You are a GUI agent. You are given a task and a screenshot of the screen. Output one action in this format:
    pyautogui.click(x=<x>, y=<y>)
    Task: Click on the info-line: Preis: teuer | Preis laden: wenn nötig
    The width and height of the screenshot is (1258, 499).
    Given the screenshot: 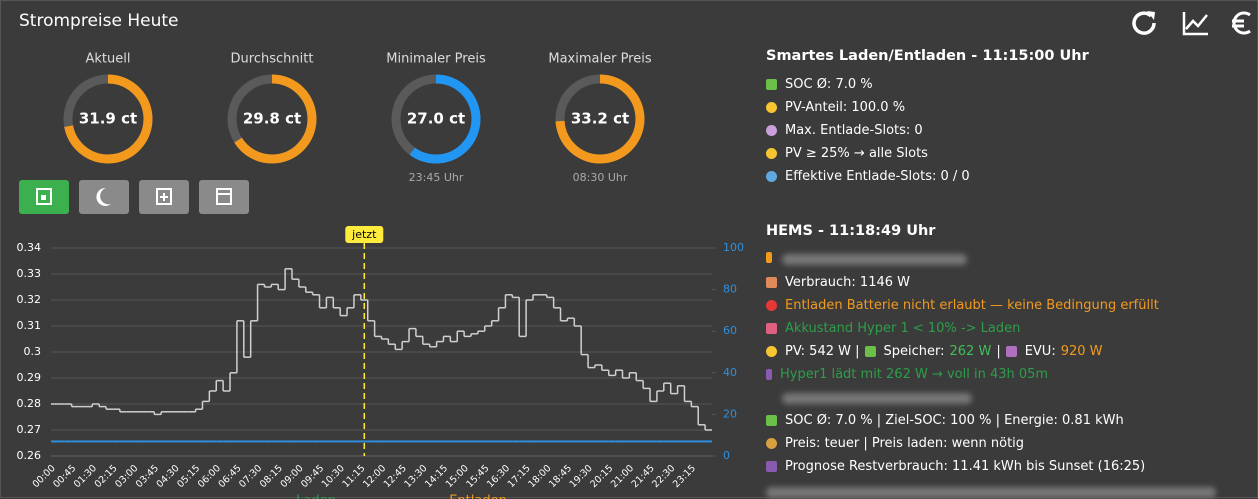 What is the action you would take?
    pyautogui.click(x=895, y=443)
    